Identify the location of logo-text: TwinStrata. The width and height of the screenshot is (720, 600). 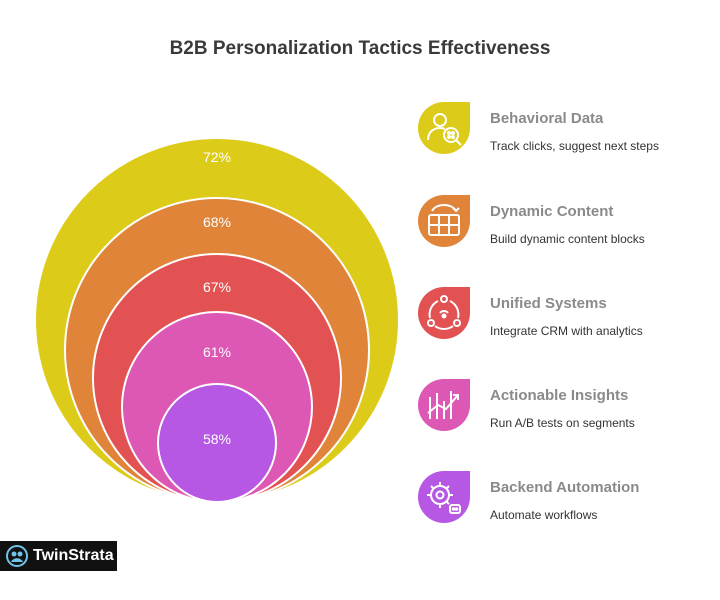
(73, 555).